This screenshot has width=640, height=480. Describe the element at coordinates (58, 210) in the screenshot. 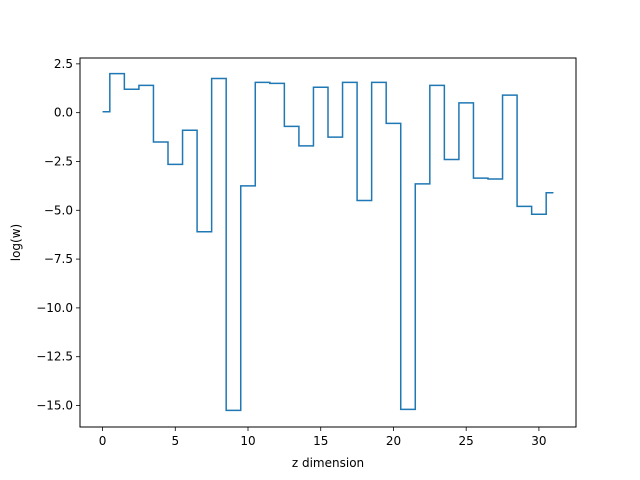

I see `y-tick-label: −5.0` at that location.